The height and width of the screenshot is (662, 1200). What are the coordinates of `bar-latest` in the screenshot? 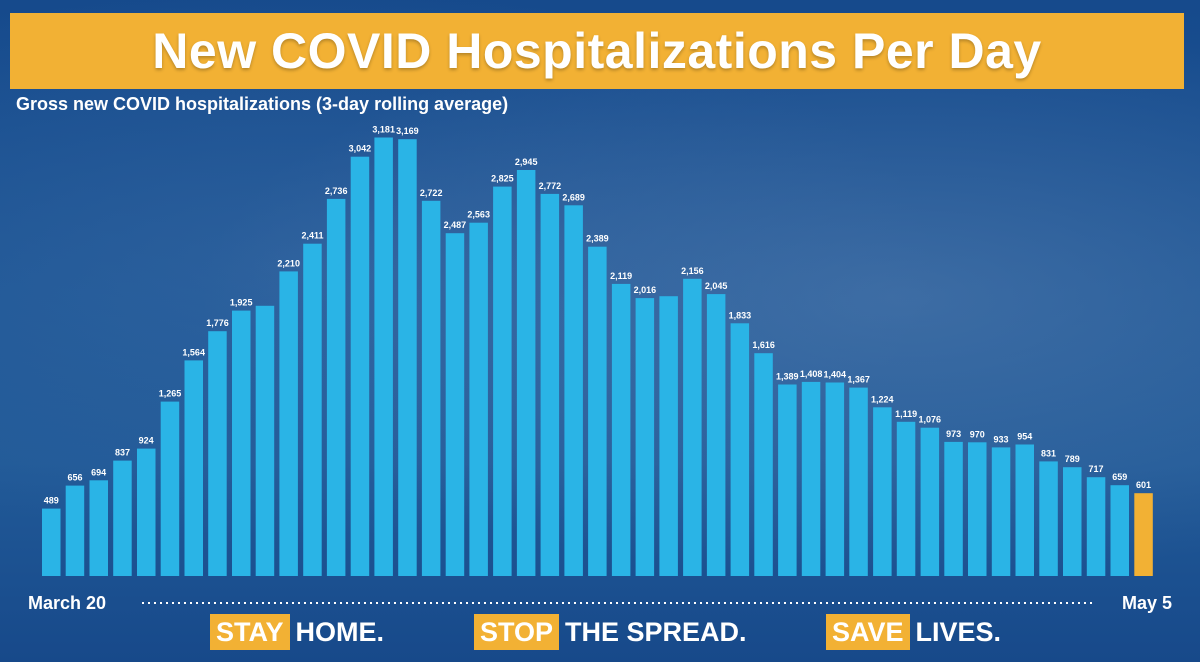 It's located at (1143, 534).